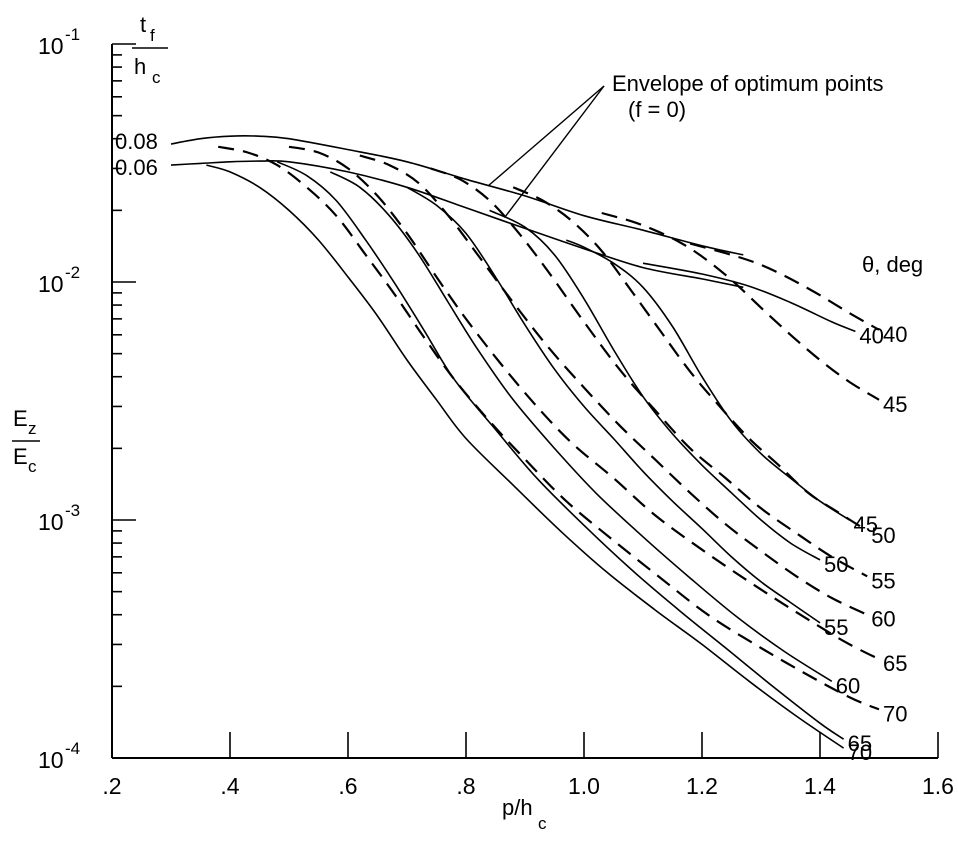  Describe the element at coordinates (883, 535) in the screenshot. I see `curve-label-dashed-50: 50` at that location.